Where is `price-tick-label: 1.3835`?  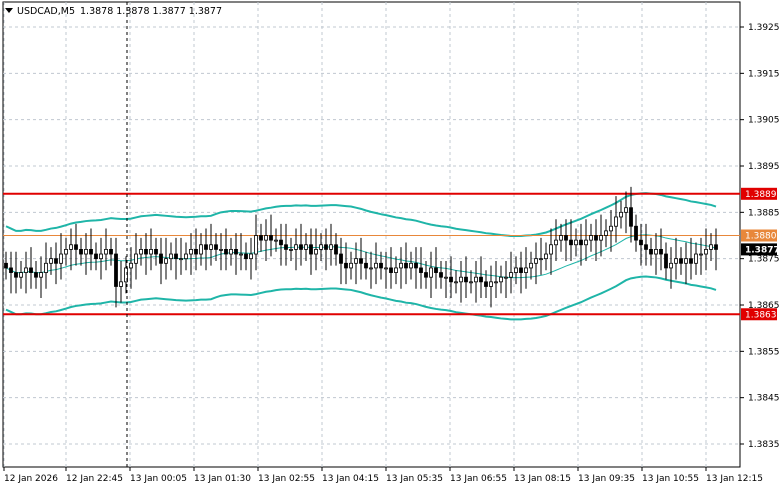
price-tick-label: 1.3835 is located at coordinates (764, 445).